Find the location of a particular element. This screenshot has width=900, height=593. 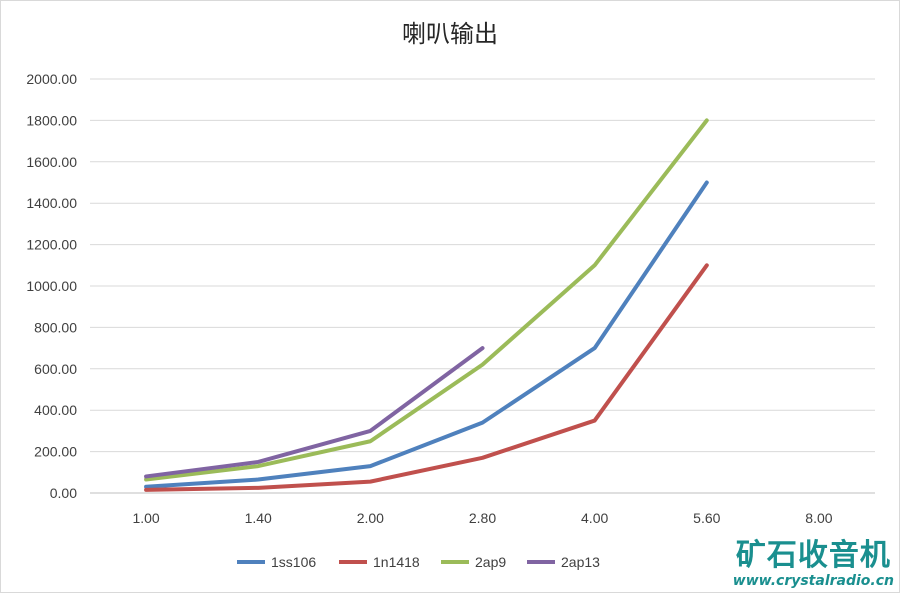

y-tick-label: 200.00 is located at coordinates (55, 452).